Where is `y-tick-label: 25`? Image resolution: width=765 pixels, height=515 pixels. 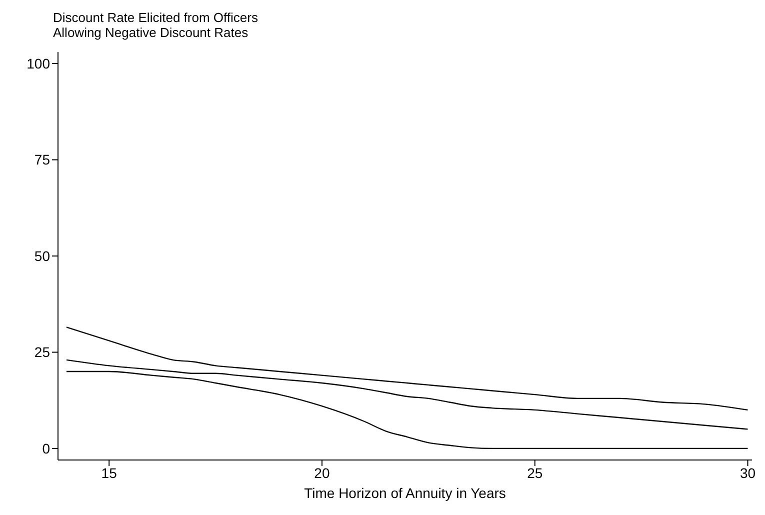
y-tick-label: 25 is located at coordinates (42, 352).